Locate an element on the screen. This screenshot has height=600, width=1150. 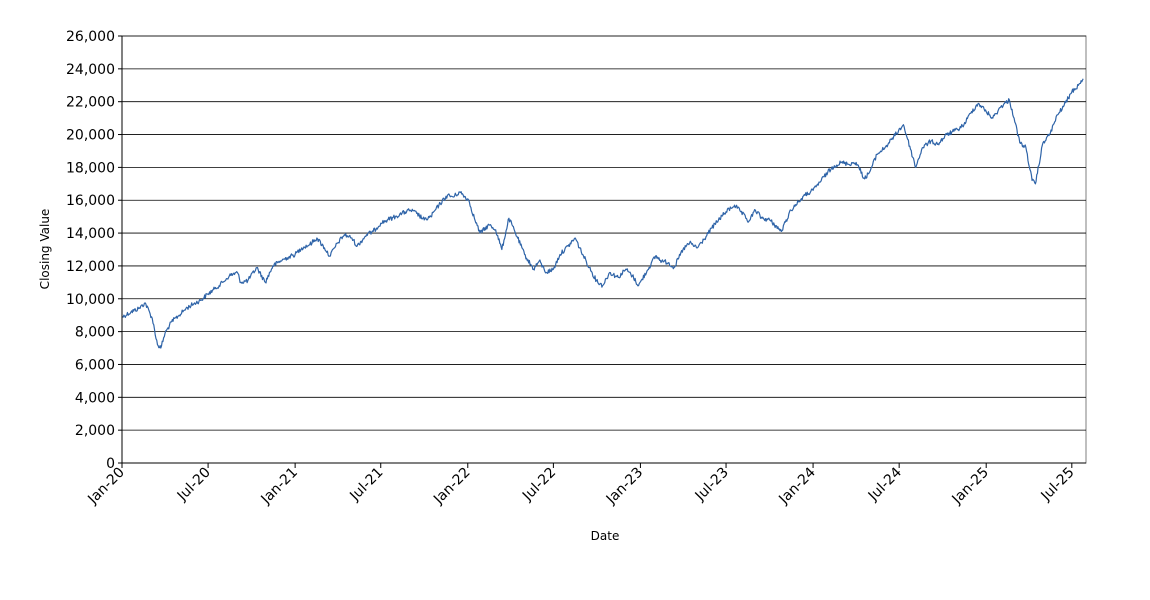
x-tick-label: Jul-25 is located at coordinates (1057, 485).